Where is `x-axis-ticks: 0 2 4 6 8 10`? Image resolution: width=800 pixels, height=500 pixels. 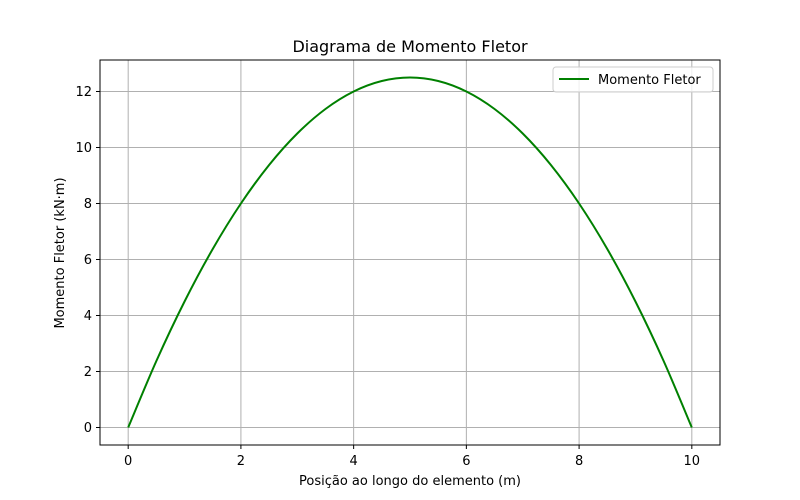
x-axis-ticks: 0 2 4 6 8 10 is located at coordinates (412, 457).